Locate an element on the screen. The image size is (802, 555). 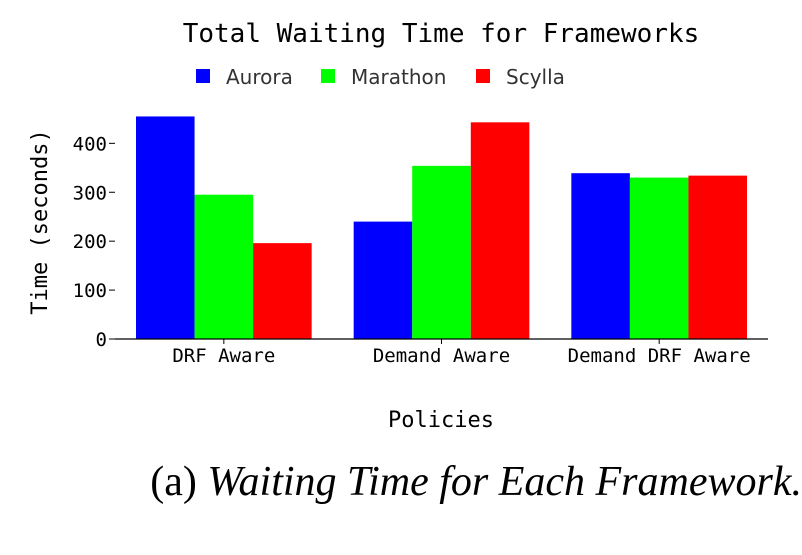
y-axis-title: Time (seconds) is located at coordinates (40, 221).